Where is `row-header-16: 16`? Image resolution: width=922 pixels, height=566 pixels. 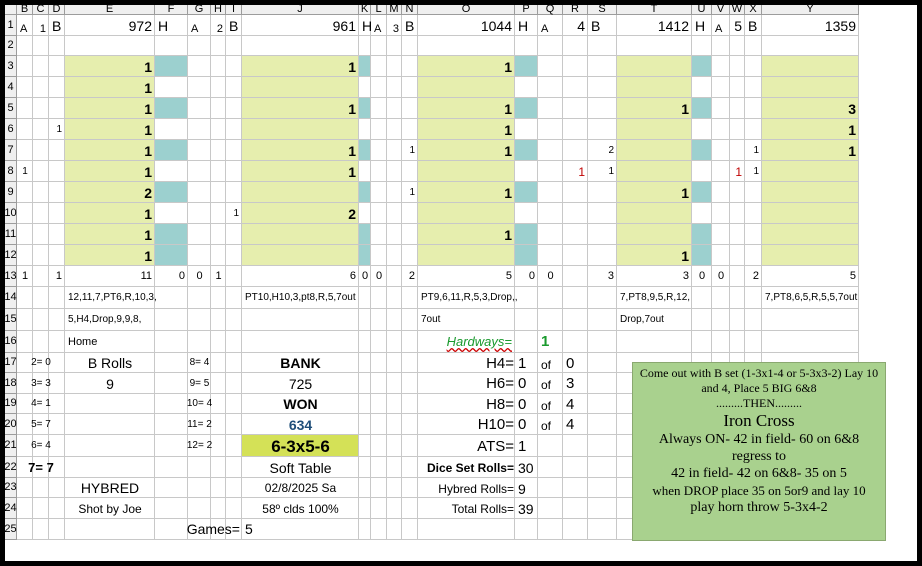 row-header-16: 16 is located at coordinates (11, 342).